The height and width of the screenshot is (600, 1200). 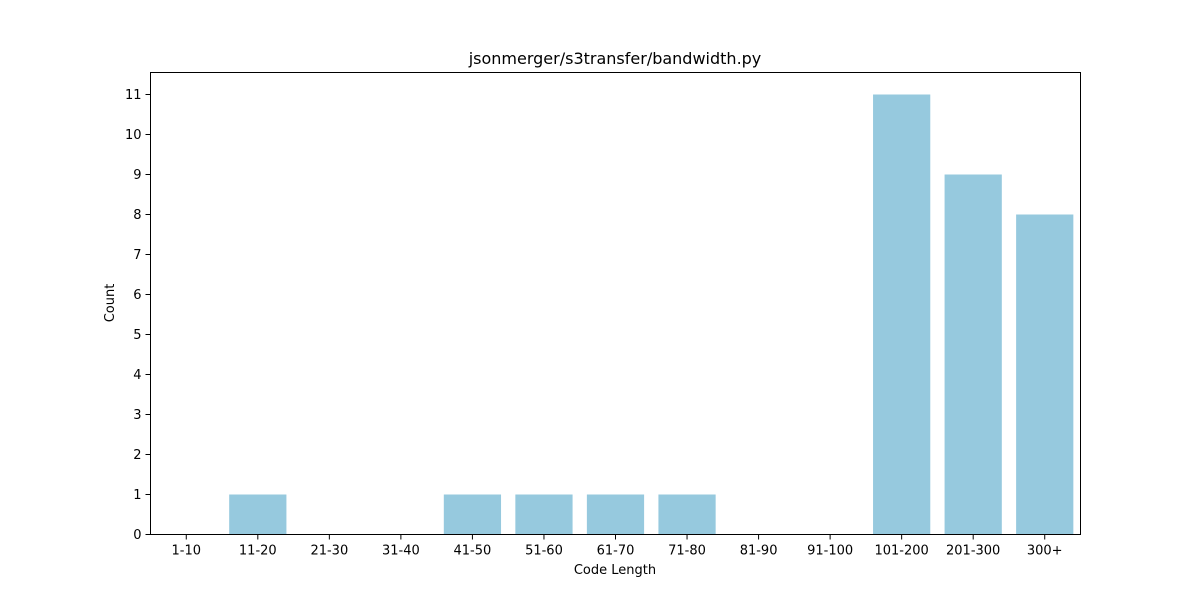 I want to click on x-tick-label: 300+, so click(x=1045, y=551).